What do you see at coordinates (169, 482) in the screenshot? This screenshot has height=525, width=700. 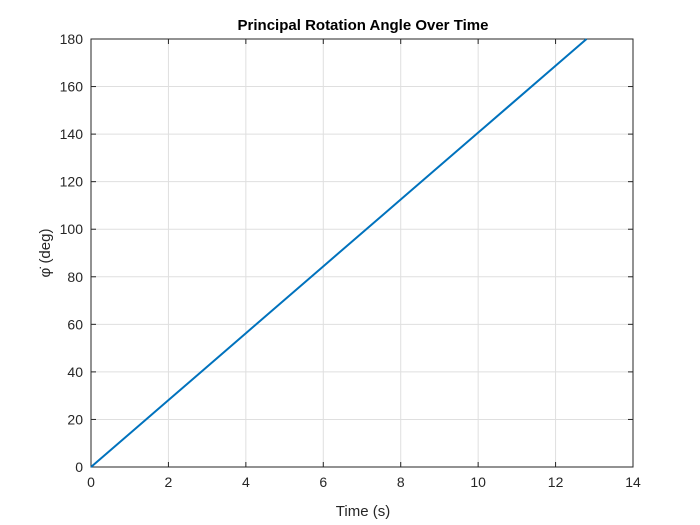 I see `x-tick-label: 2` at bounding box center [169, 482].